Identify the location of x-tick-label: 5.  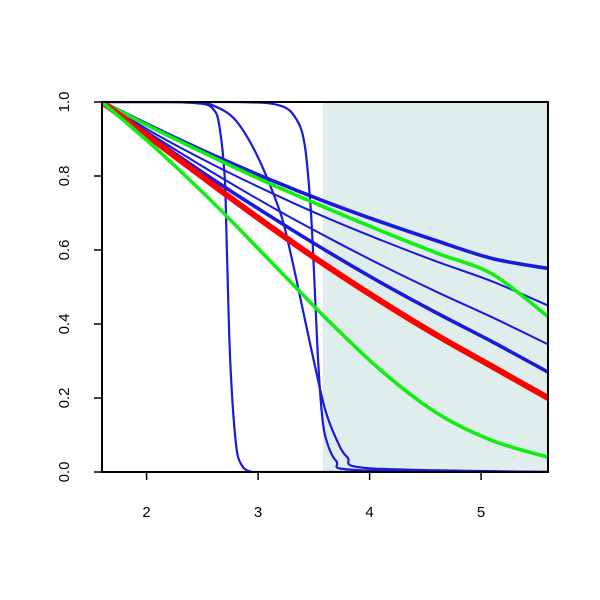
(481, 512).